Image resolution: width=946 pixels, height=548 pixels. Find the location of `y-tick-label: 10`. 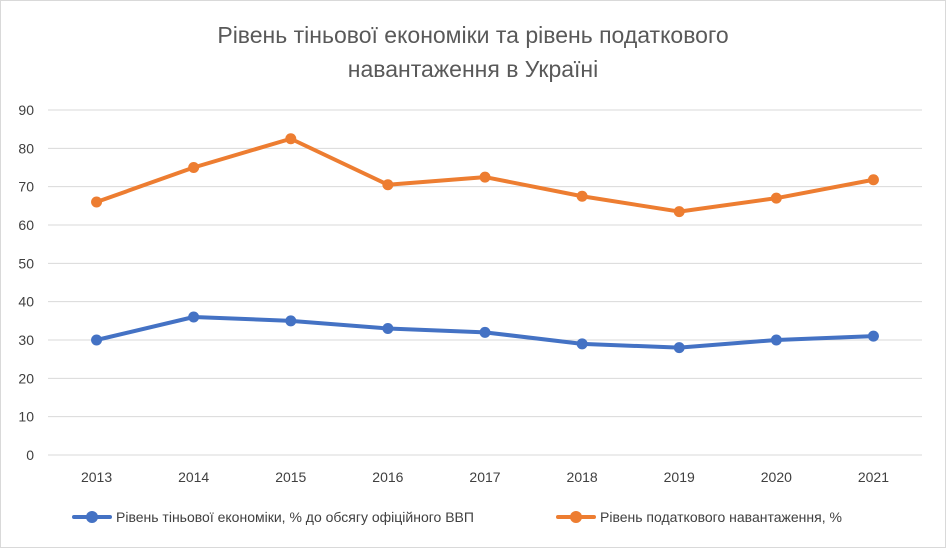

y-tick-label: 10 is located at coordinates (26, 417).